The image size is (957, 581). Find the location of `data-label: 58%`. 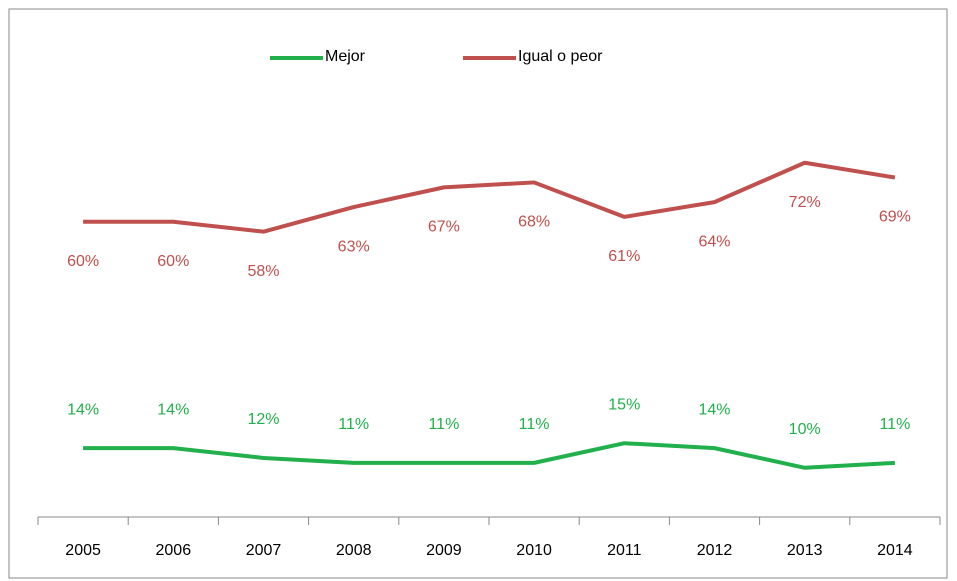

data-label: 58% is located at coordinates (263, 271).